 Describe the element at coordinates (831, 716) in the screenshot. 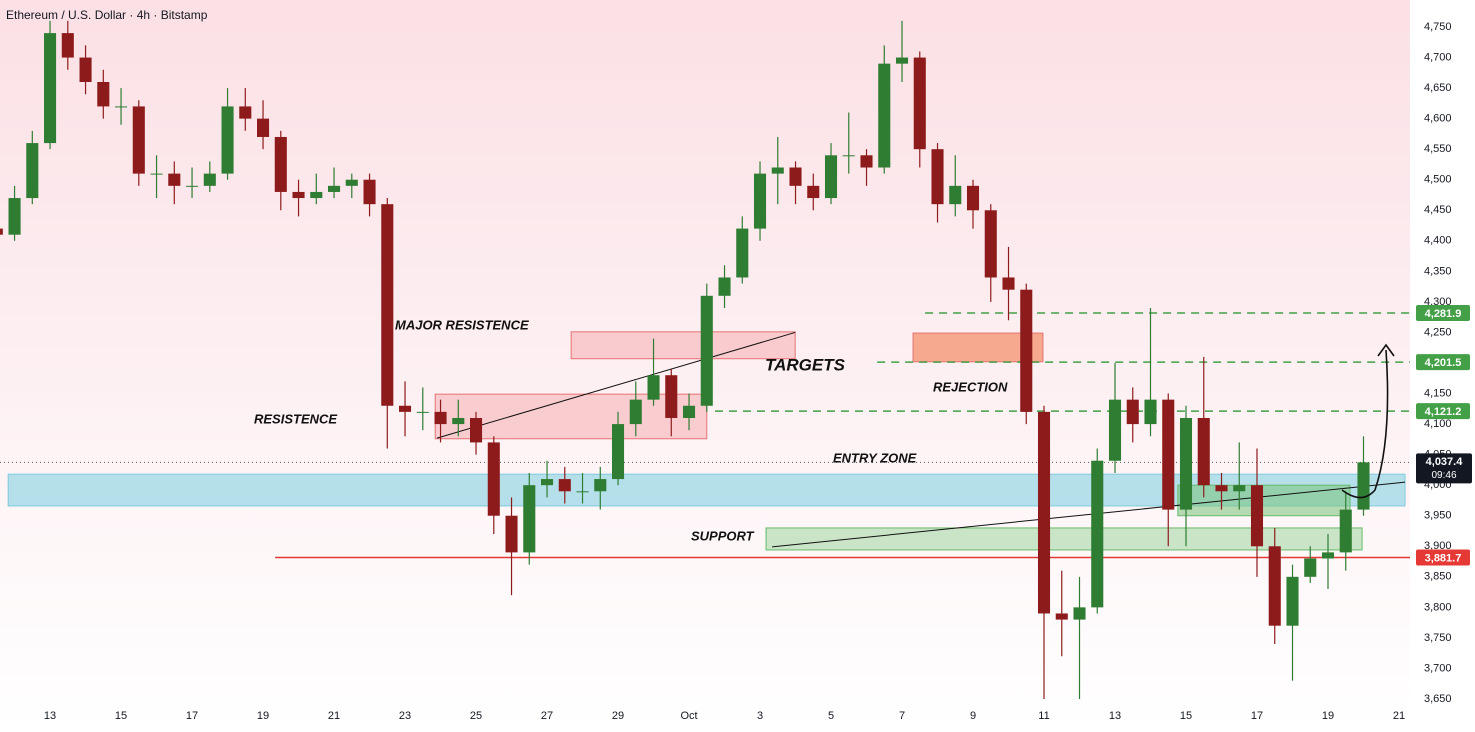

I see `x-tick-label: 5` at that location.